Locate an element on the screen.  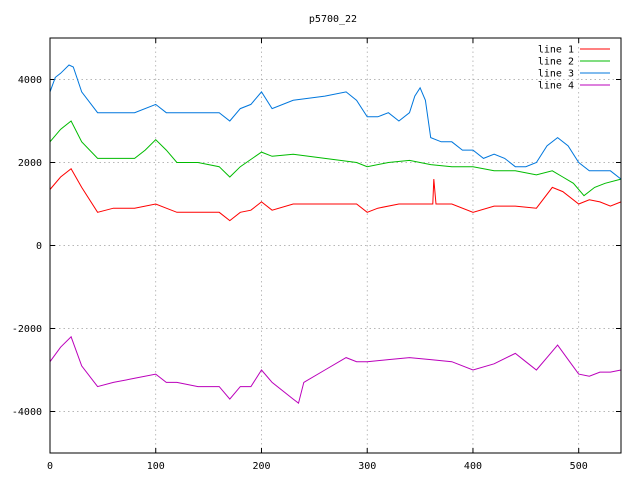
chart-title: p5700_22 is located at coordinates (333, 19).